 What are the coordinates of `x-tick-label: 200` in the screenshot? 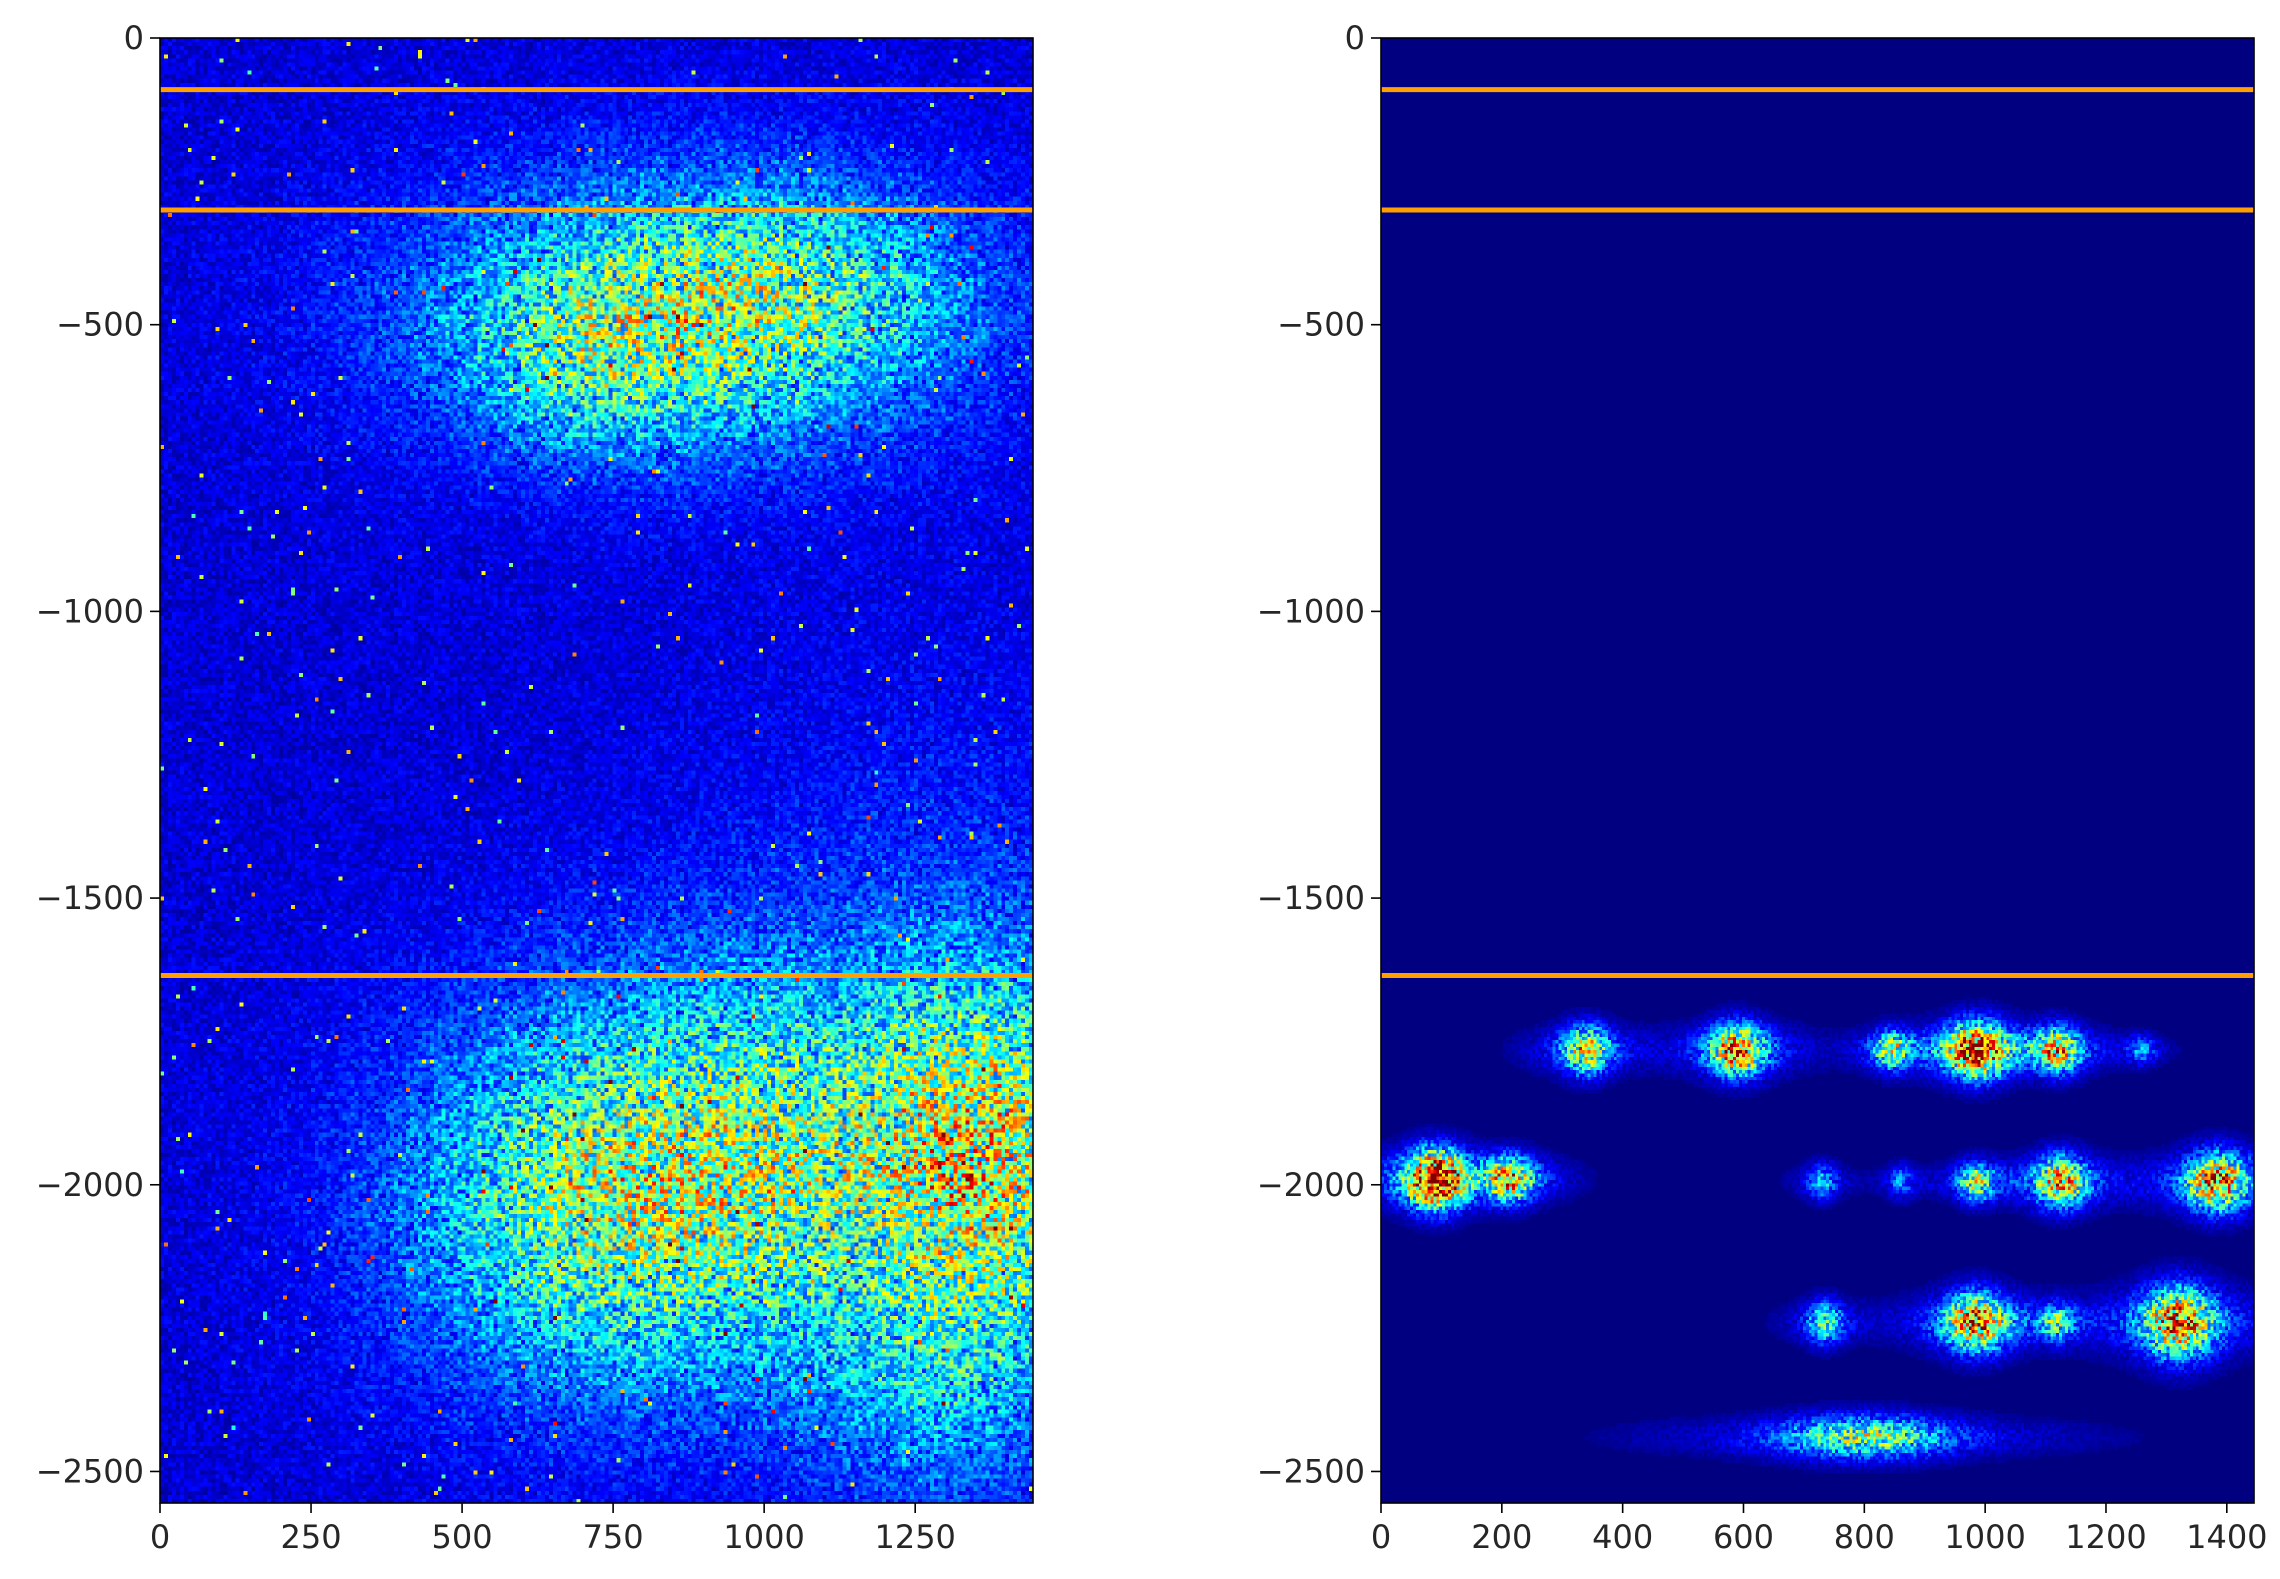 It's located at (1501, 1537).